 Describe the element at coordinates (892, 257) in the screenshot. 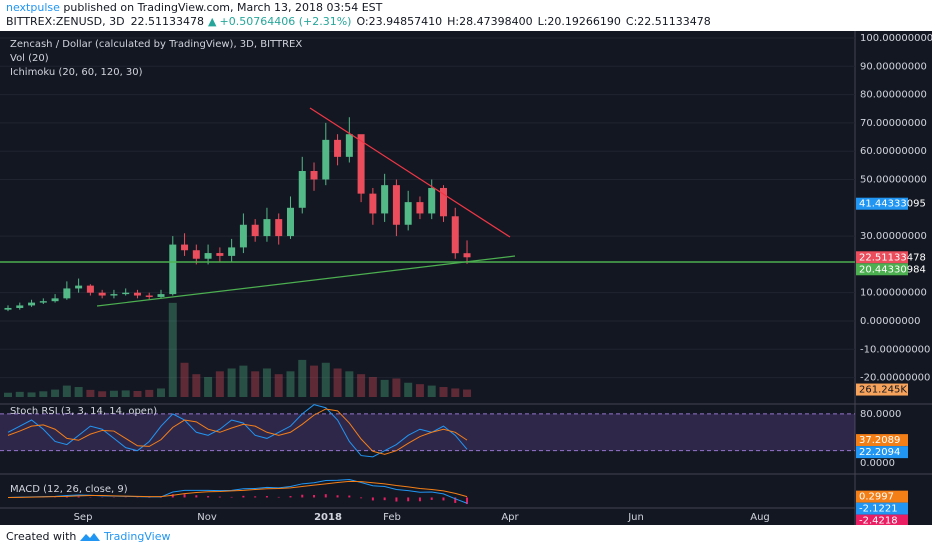

I see `price-marker-label: 22.51133478` at that location.